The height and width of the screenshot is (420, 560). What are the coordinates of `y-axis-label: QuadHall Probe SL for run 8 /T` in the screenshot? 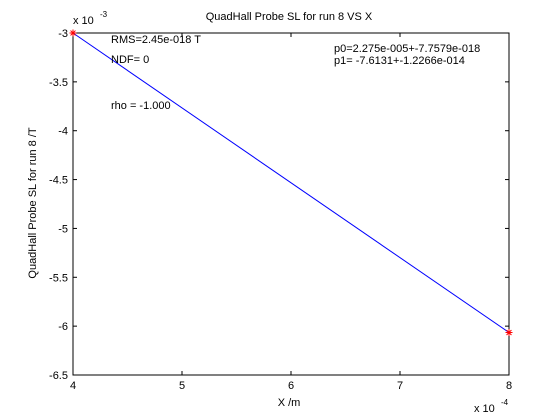 It's located at (33, 203).